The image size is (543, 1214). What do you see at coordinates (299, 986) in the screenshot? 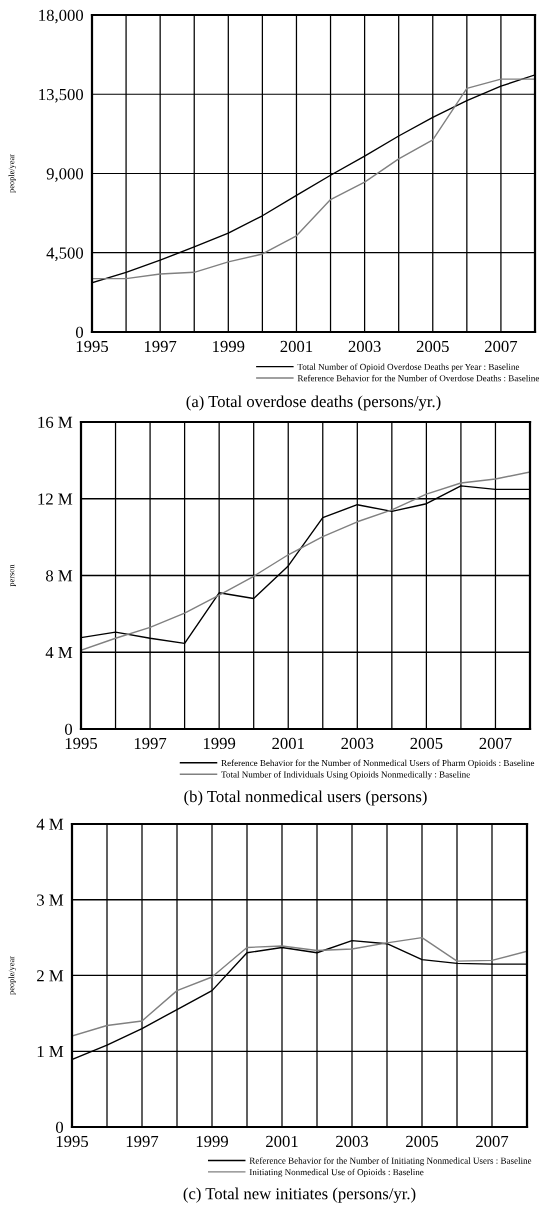
I see `line-series` at bounding box center [299, 986].